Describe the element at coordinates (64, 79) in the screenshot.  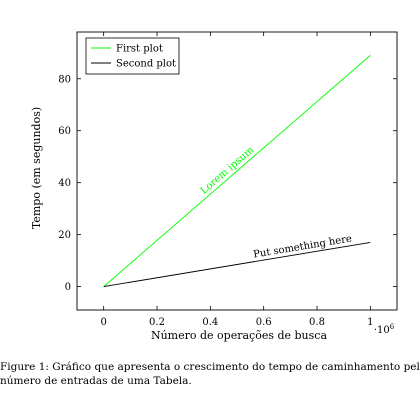
I see `y-tick-label: 80` at that location.